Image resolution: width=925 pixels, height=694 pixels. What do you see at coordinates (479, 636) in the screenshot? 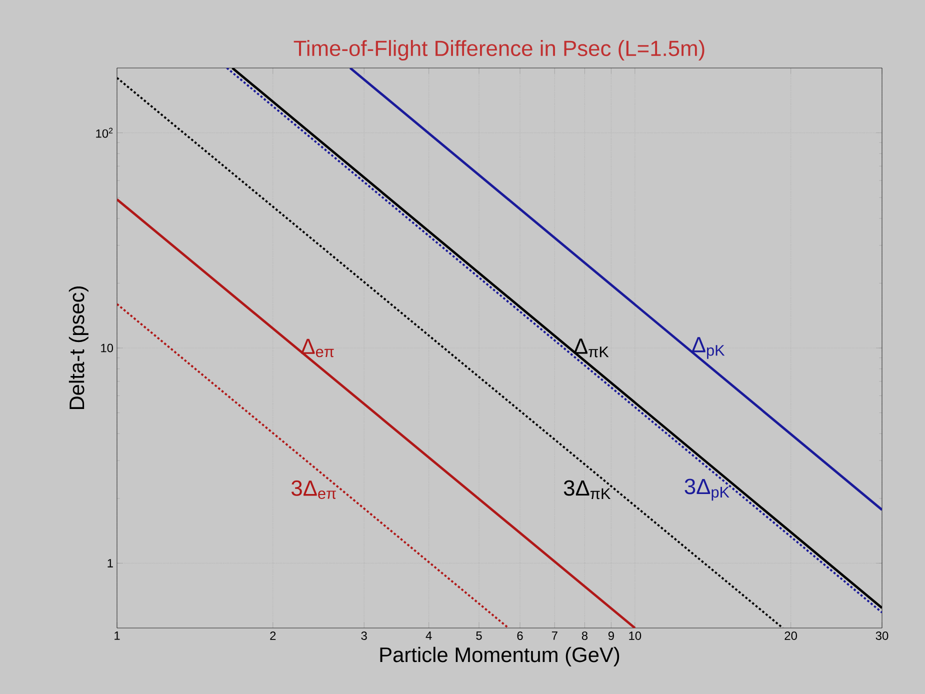
I see `x-tick-label: 5` at bounding box center [479, 636].